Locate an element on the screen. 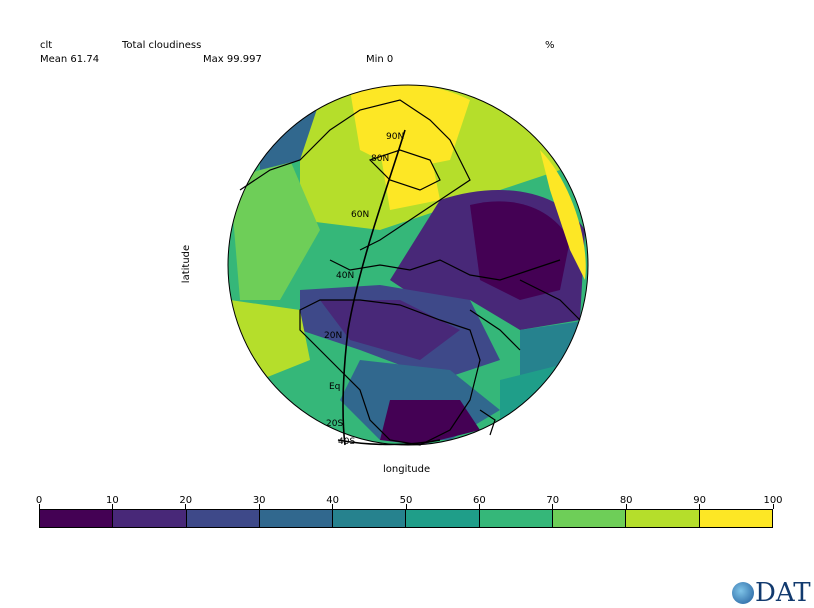  meridian-line is located at coordinates (374, 287).